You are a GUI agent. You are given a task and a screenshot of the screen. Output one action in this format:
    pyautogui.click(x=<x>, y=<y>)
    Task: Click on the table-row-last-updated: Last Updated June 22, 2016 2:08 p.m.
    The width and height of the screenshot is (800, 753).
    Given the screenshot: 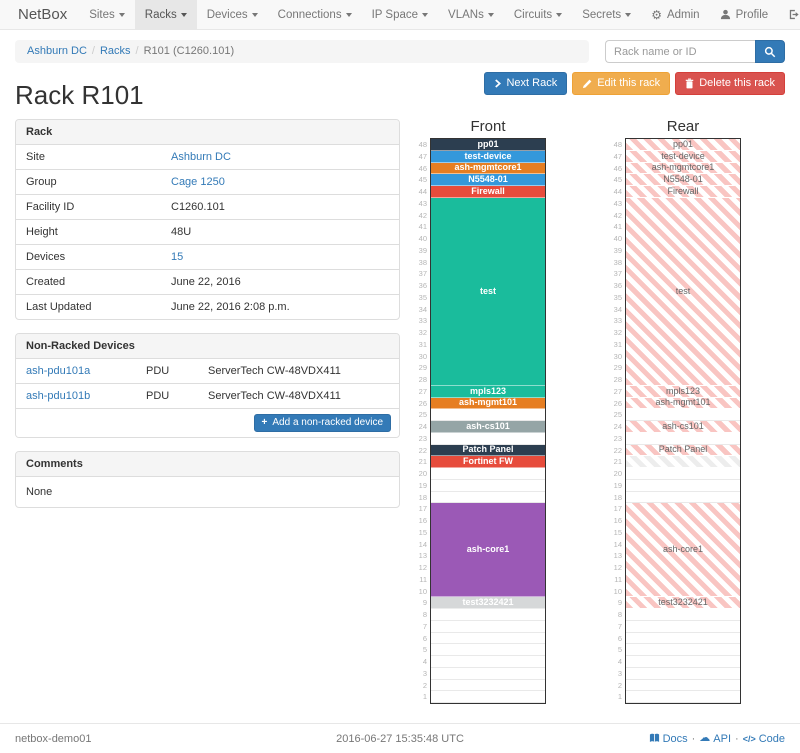 What is the action you would take?
    pyautogui.click(x=207, y=306)
    